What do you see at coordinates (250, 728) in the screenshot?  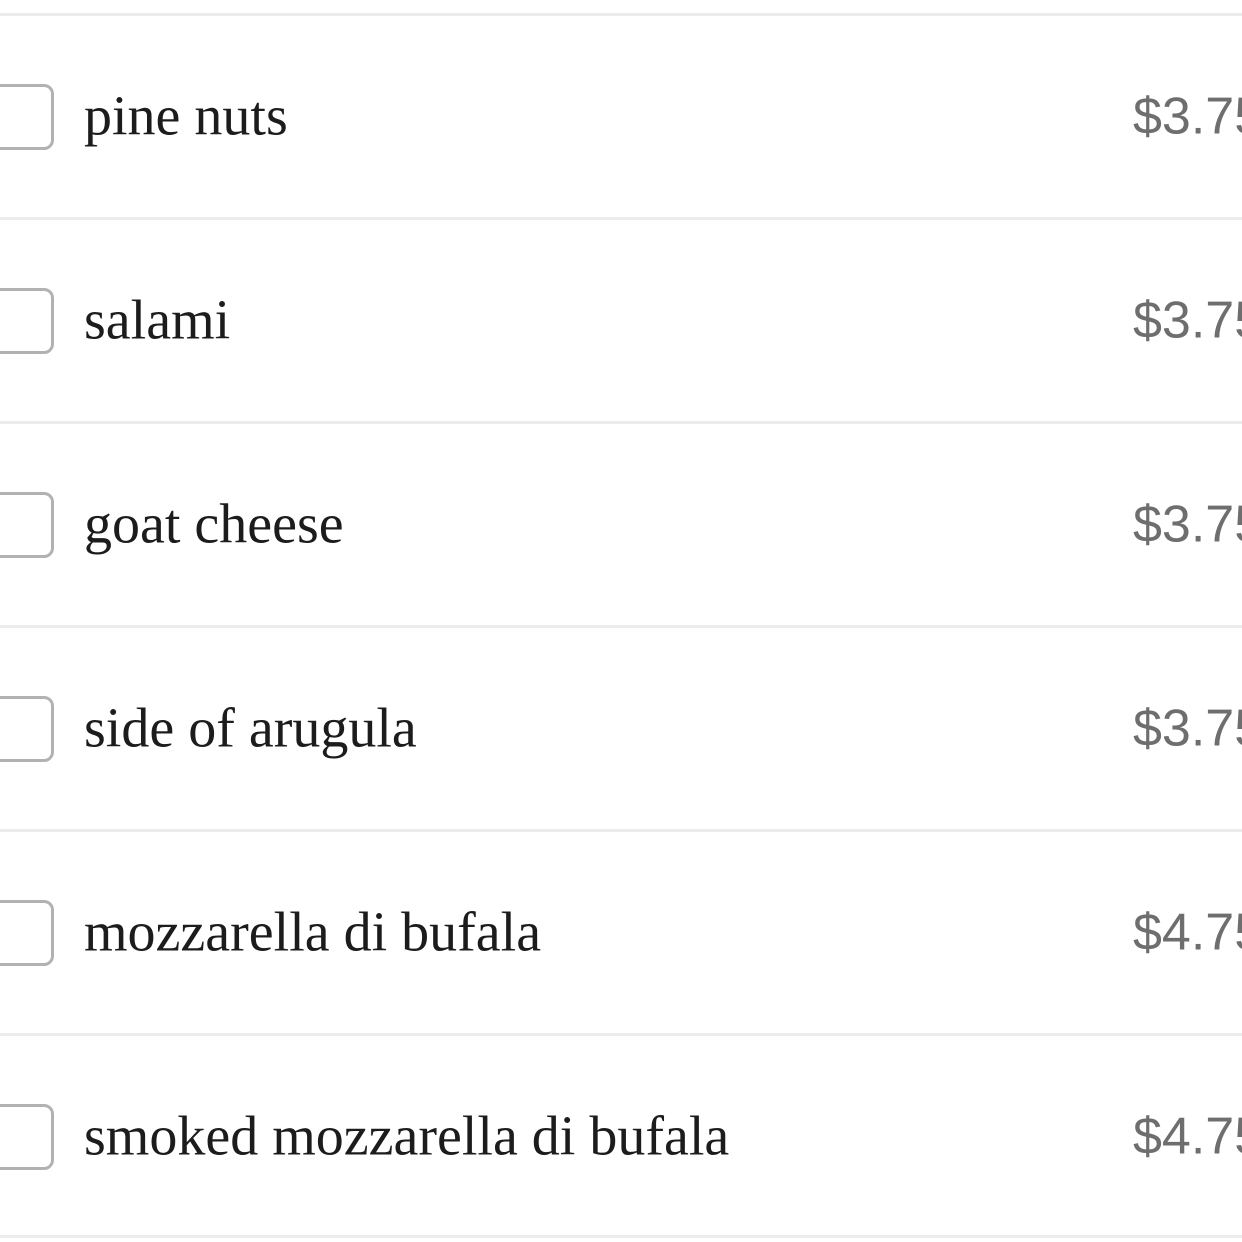 I see `item-label: side of arugula` at bounding box center [250, 728].